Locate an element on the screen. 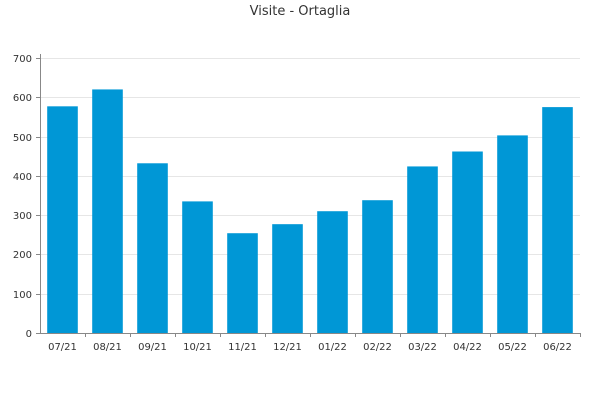 This screenshot has width=600, height=400. x-tick-label: 12/21 is located at coordinates (287, 347).